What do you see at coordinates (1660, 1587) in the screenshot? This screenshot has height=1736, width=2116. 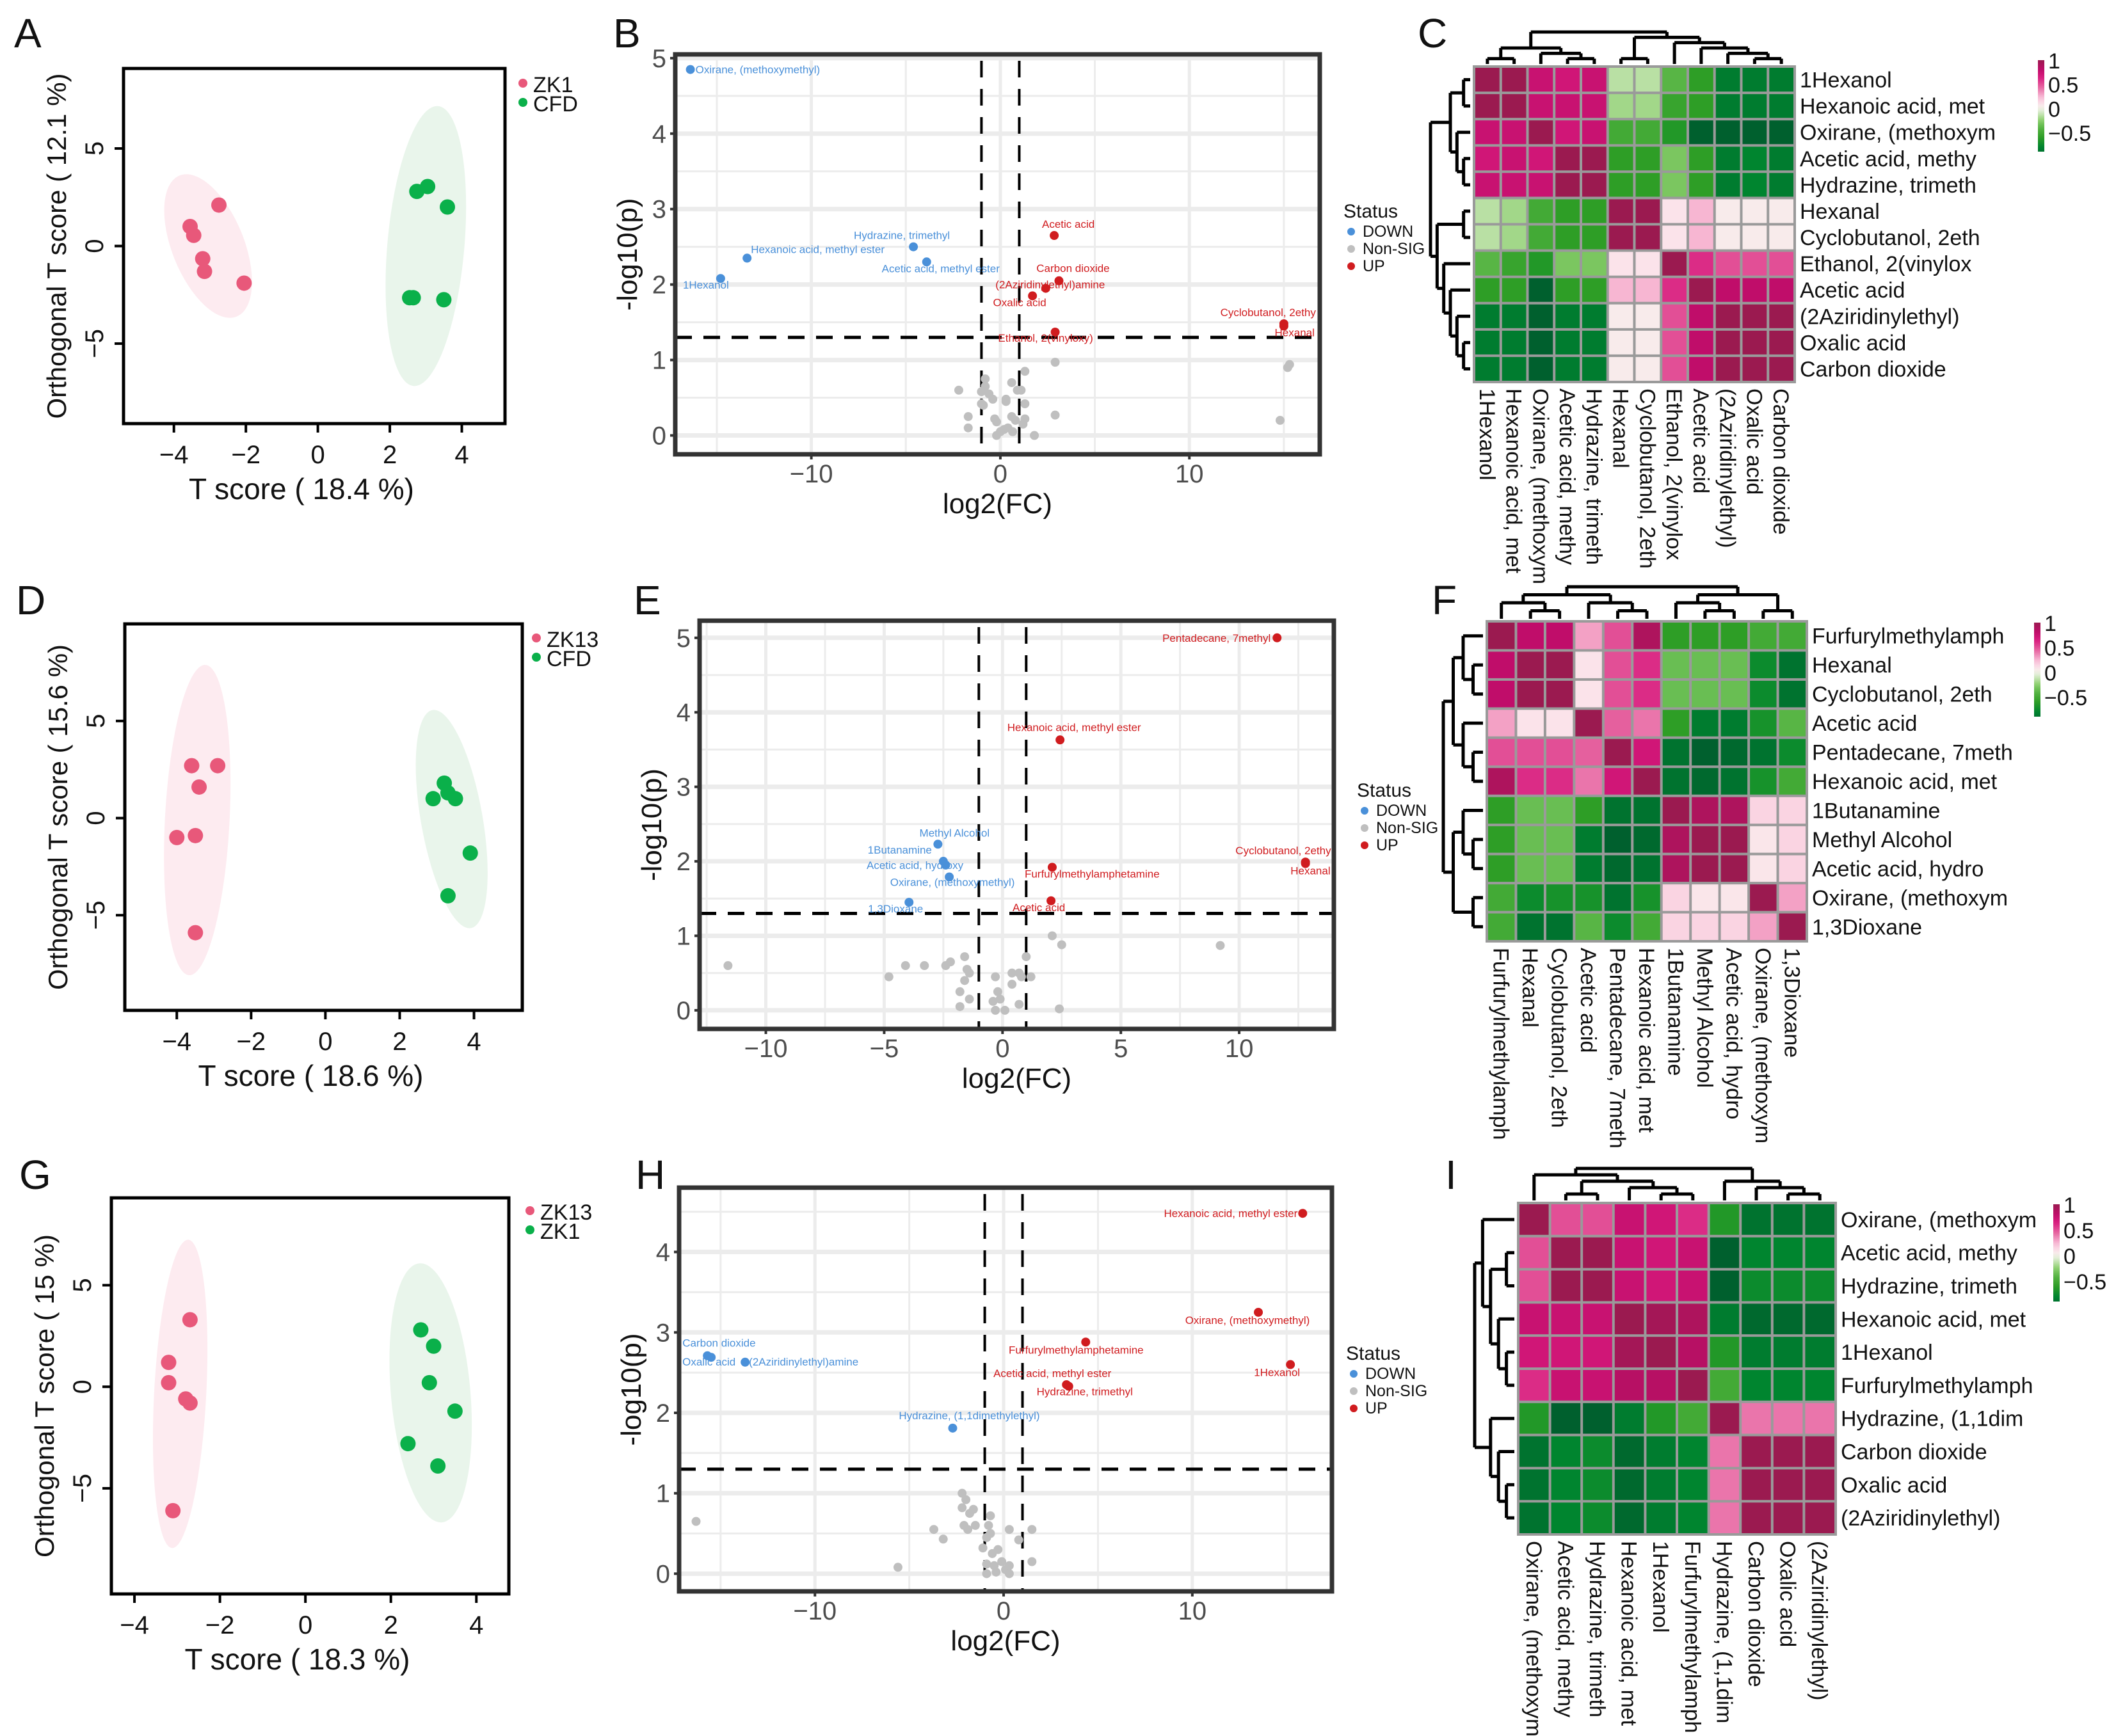 I see `column-label: 1Hexanol` at bounding box center [1660, 1587].